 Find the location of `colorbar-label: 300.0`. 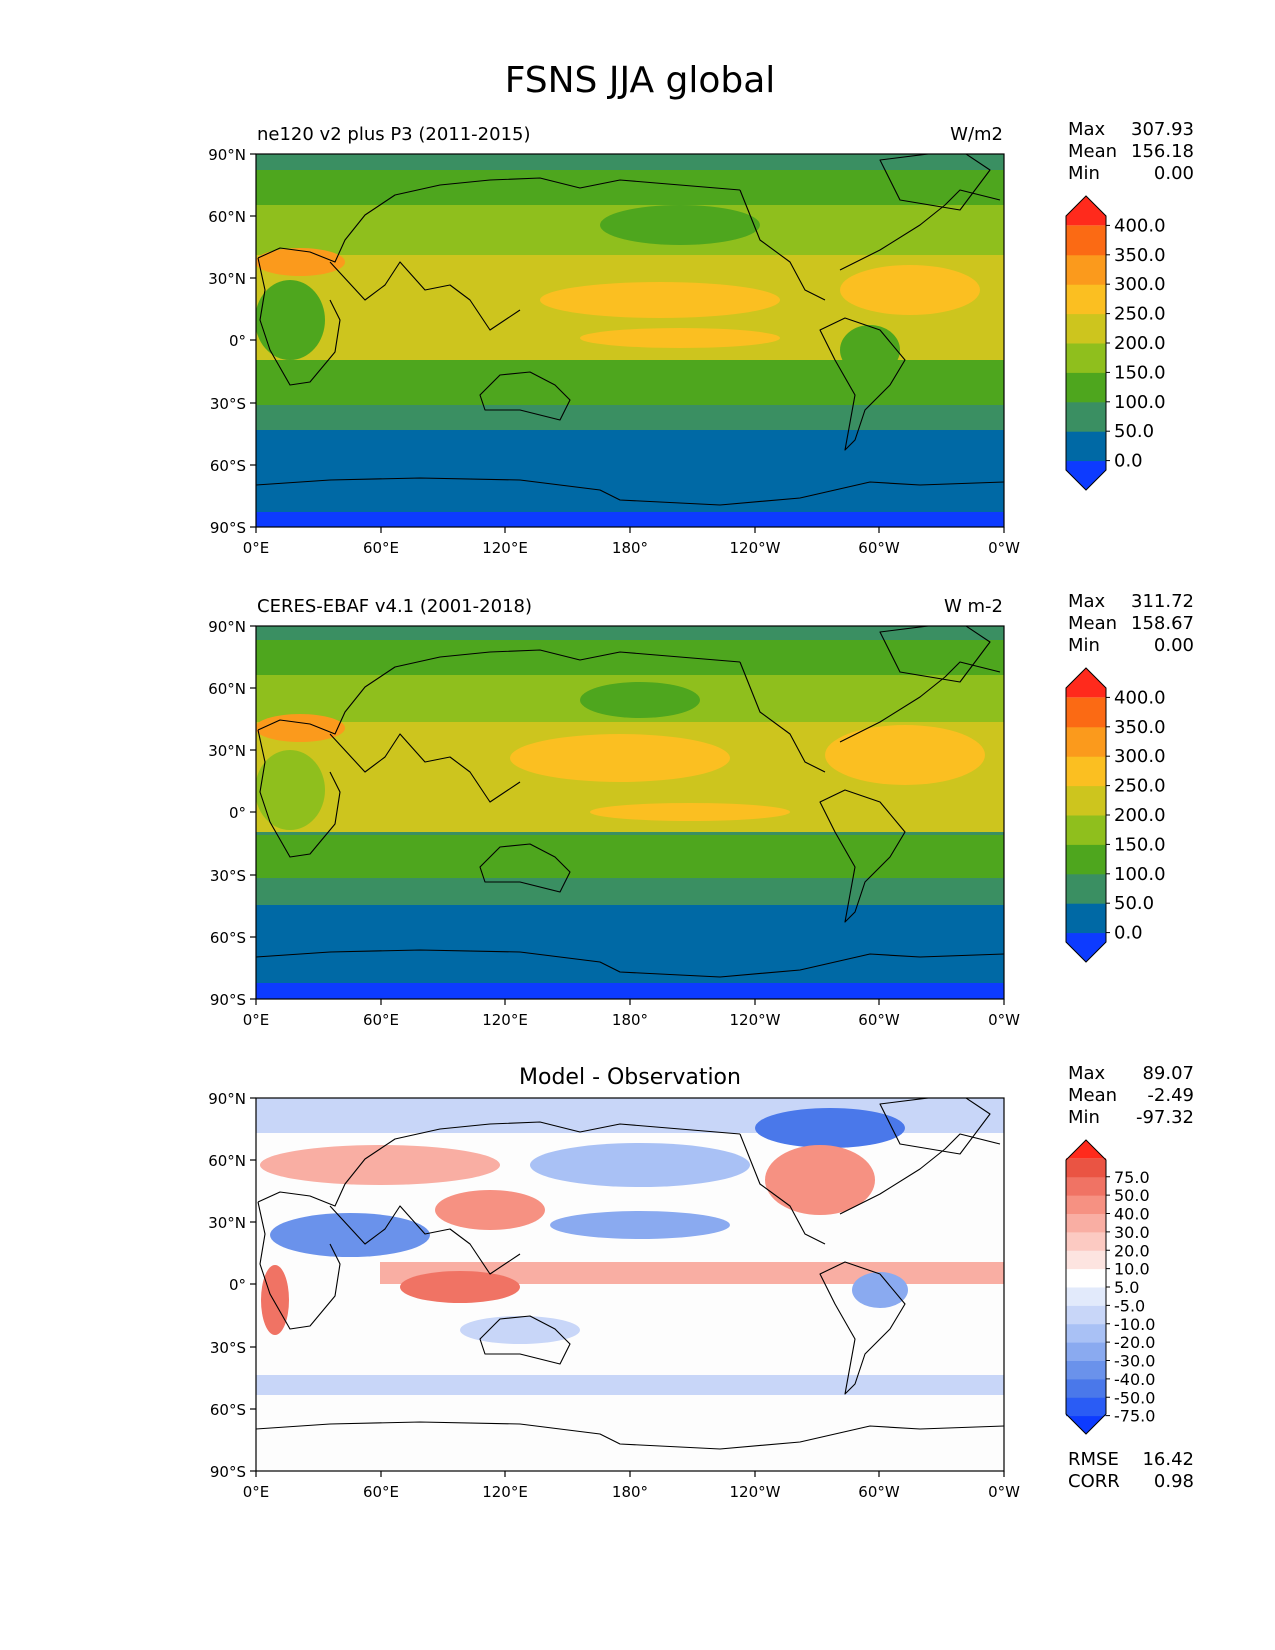

colorbar-label: 300.0 is located at coordinates (1140, 284).